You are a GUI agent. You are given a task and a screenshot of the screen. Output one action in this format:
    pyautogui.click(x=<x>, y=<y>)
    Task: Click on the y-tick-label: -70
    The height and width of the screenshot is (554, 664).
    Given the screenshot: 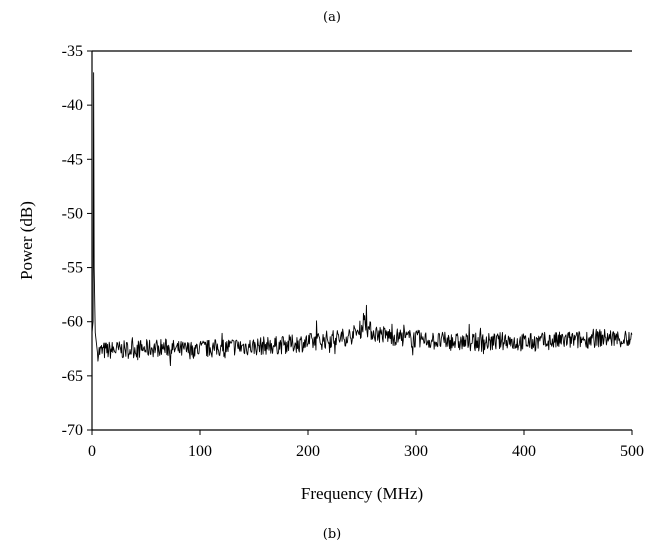 What is the action you would take?
    pyautogui.click(x=72, y=430)
    